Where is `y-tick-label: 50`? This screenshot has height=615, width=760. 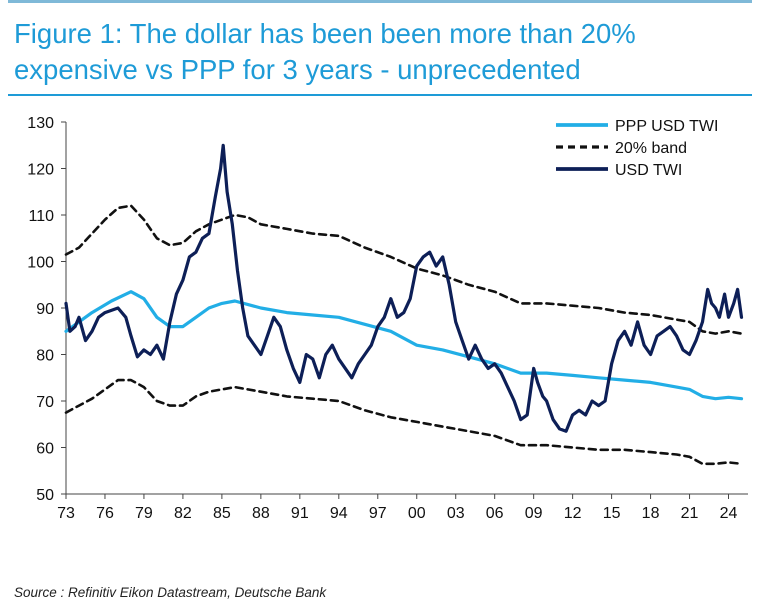 y-tick-label: 50 is located at coordinates (45, 495).